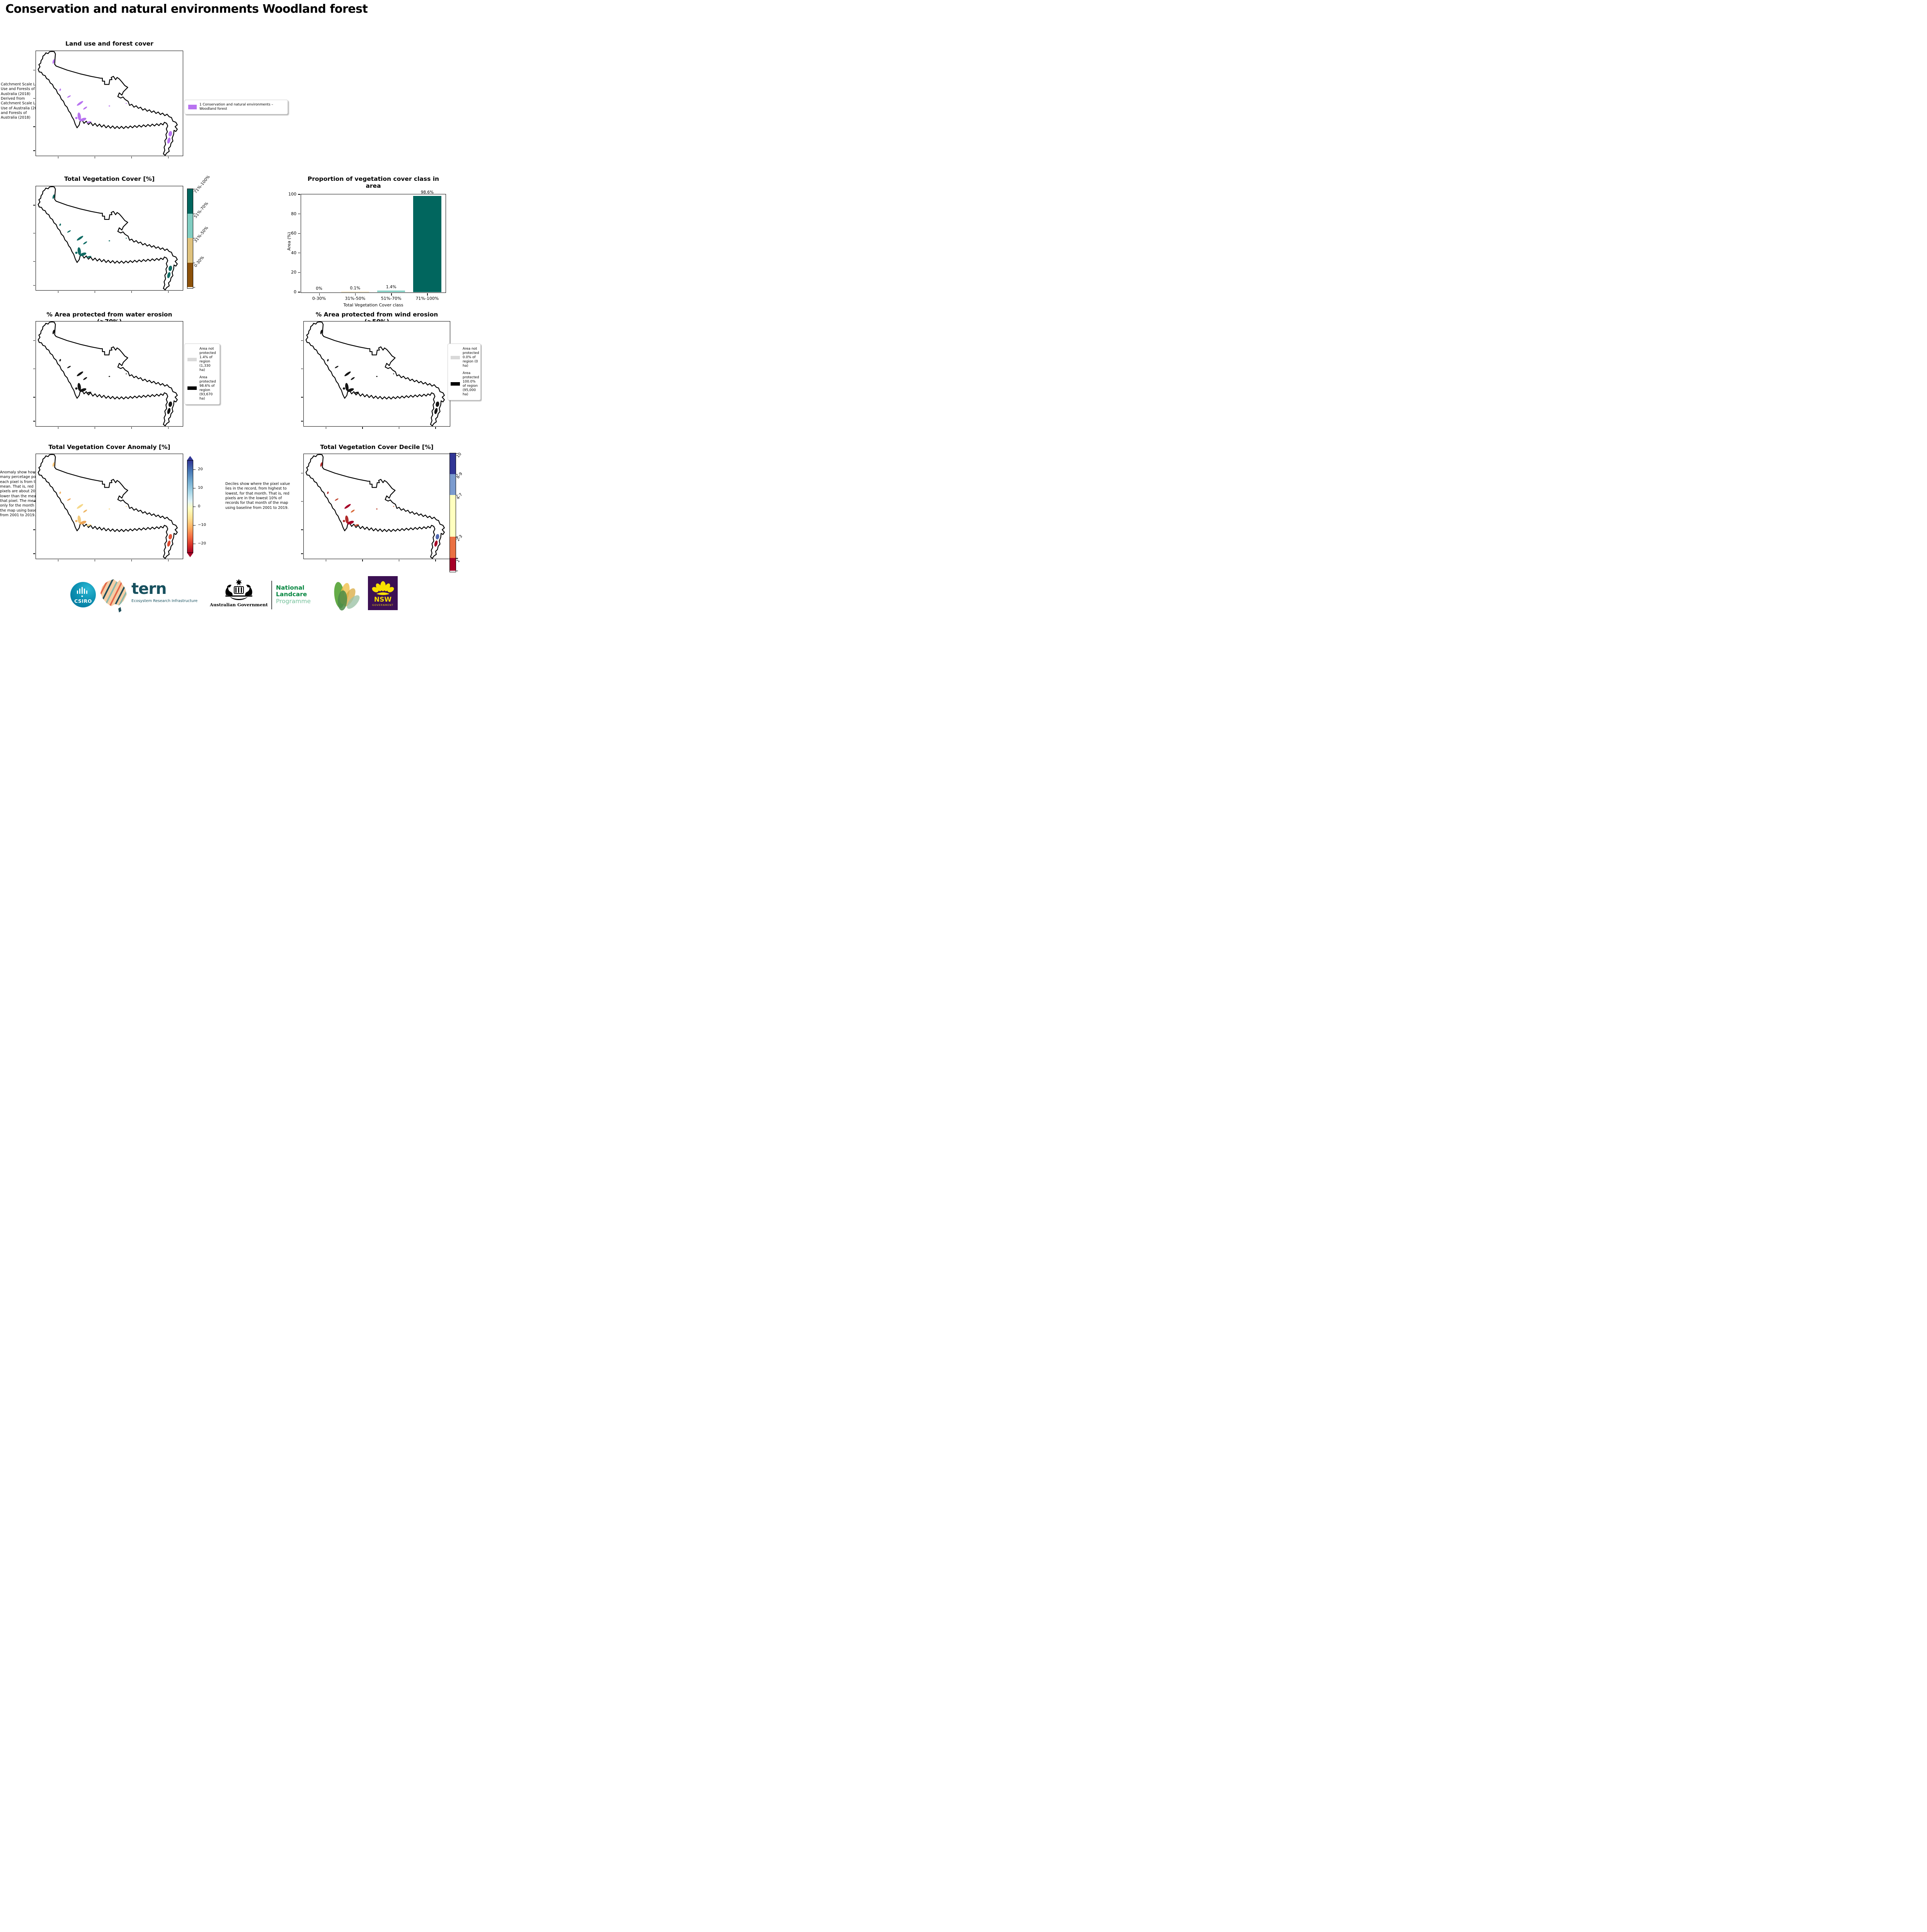  Describe the element at coordinates (293, 253) in the screenshot. I see `chart-y-tick-label: 40` at that location.